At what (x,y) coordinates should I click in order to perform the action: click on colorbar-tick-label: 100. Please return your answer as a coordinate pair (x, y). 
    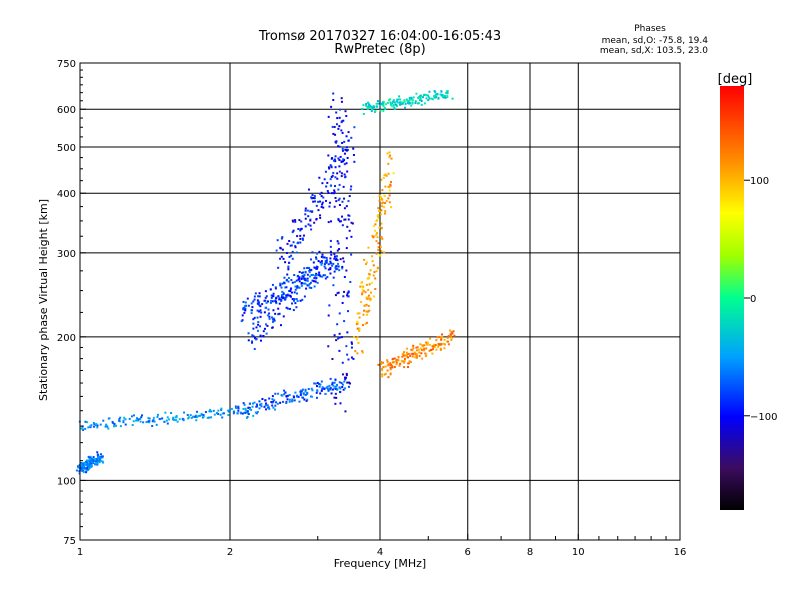
    Looking at the image, I should click on (759, 181).